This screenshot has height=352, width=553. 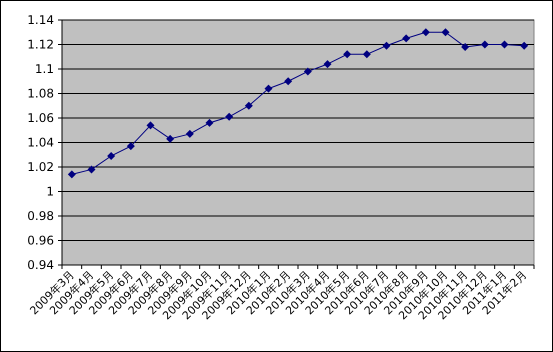 I want to click on y-tick-label: 1.02, so click(x=40, y=167).